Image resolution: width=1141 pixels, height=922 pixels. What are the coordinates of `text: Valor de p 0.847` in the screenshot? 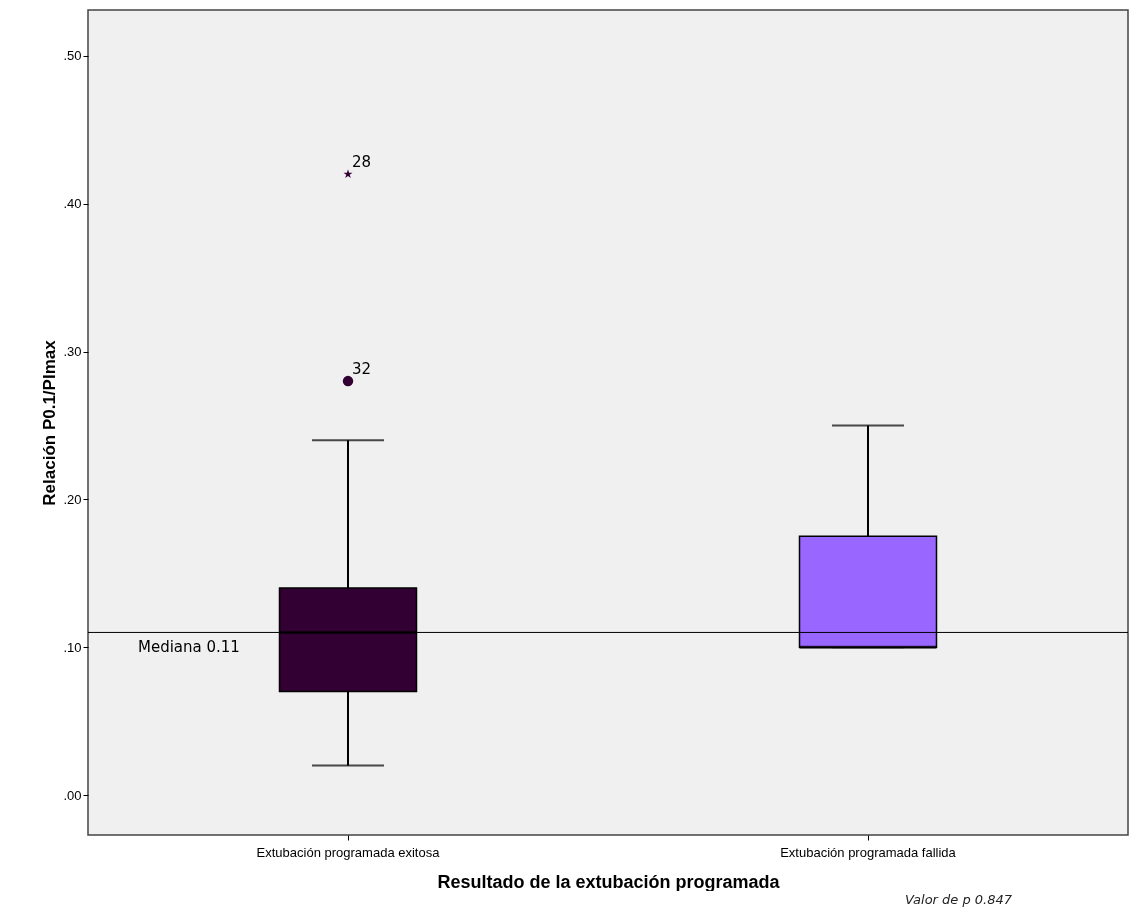 It's located at (959, 899).